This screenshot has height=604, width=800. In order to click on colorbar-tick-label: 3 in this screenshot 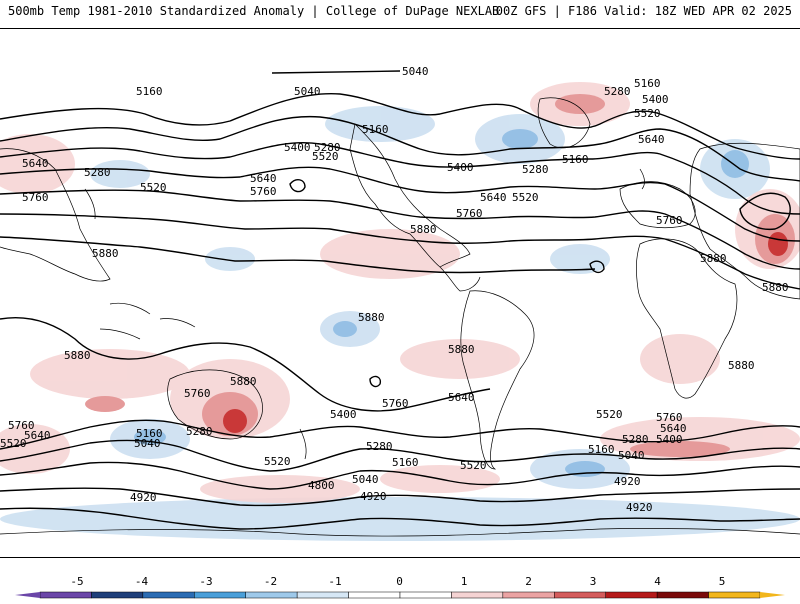, I will do `click(593, 581)`.